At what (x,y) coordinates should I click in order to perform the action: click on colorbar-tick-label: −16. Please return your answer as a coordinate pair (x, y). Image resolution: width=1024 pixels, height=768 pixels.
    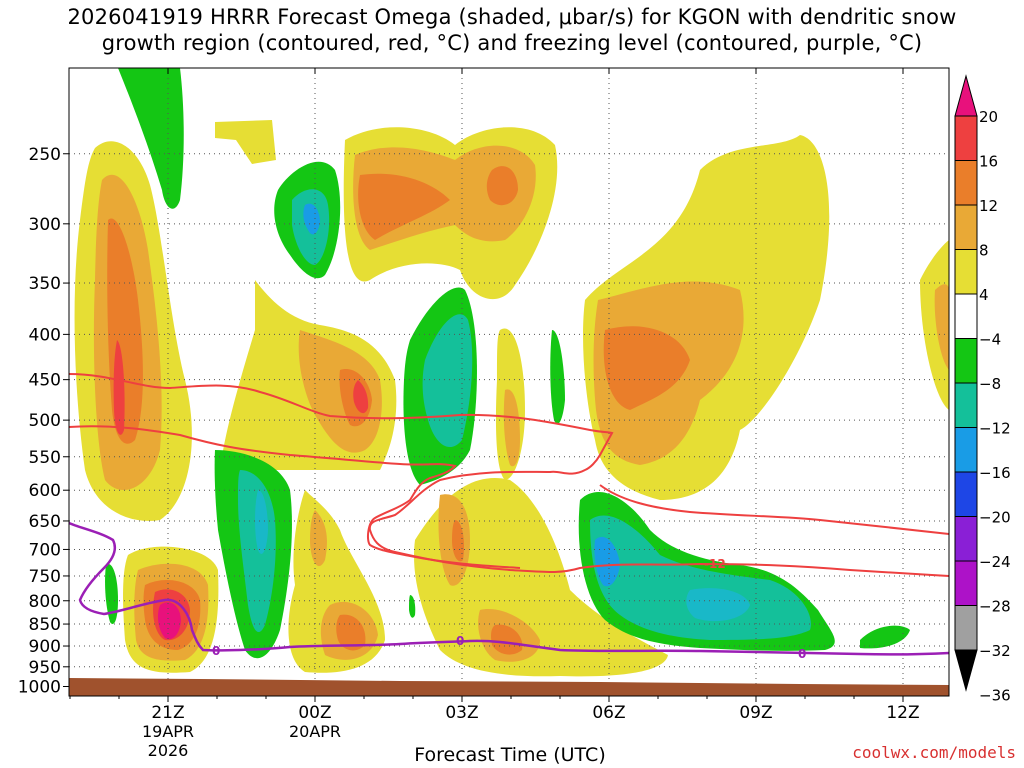
    Looking at the image, I should click on (995, 473).